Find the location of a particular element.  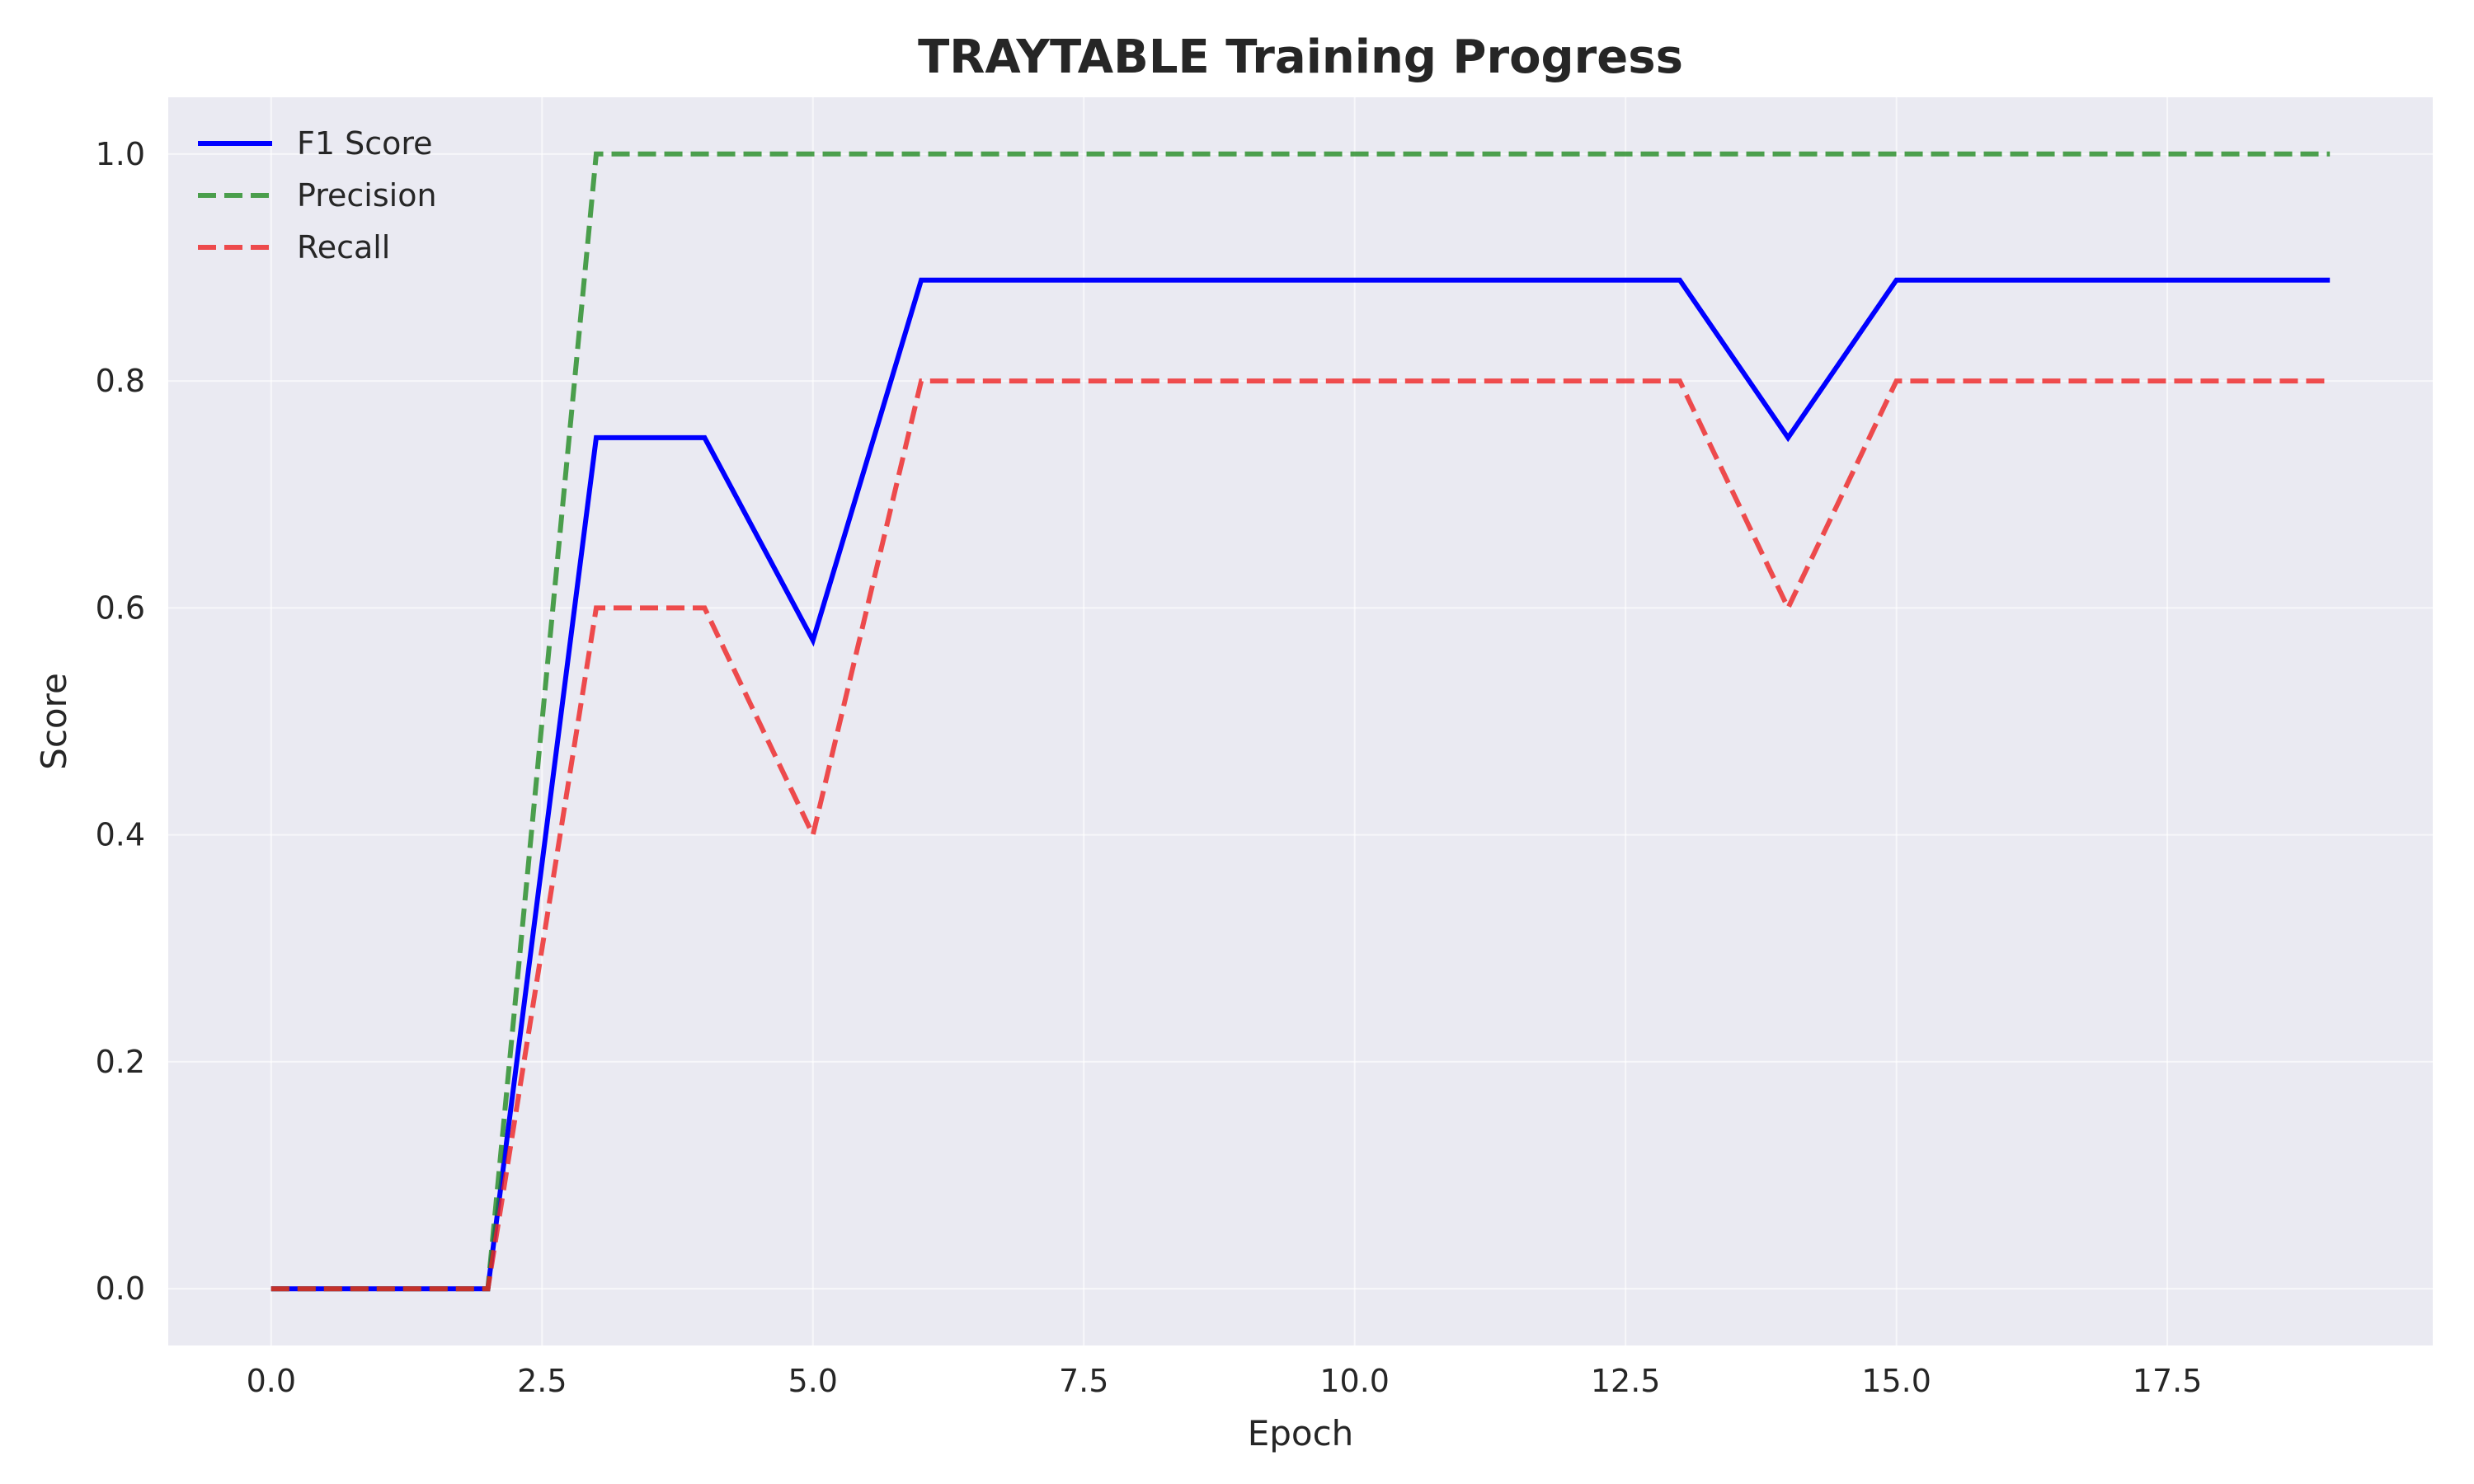

x-tick-label: 7.5 is located at coordinates (1083, 1381).